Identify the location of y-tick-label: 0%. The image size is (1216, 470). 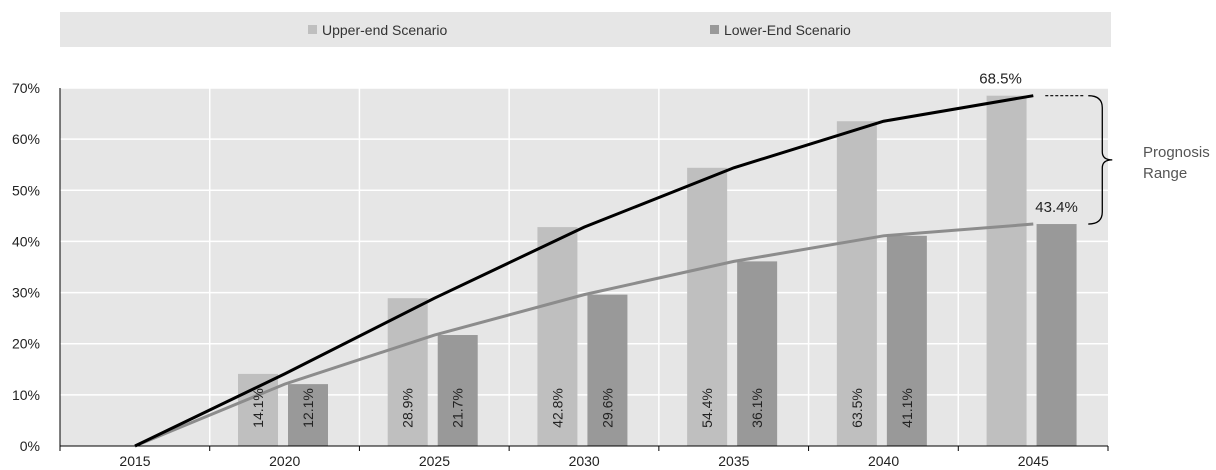
(30, 446).